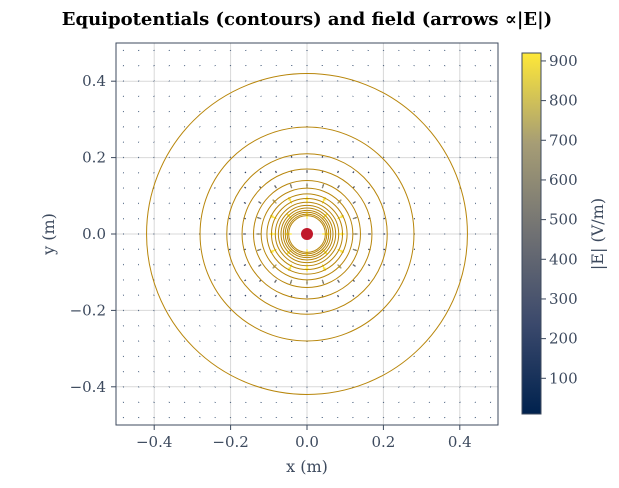  Describe the element at coordinates (154, 442) in the screenshot. I see `x-tick-label: −0.4` at that location.